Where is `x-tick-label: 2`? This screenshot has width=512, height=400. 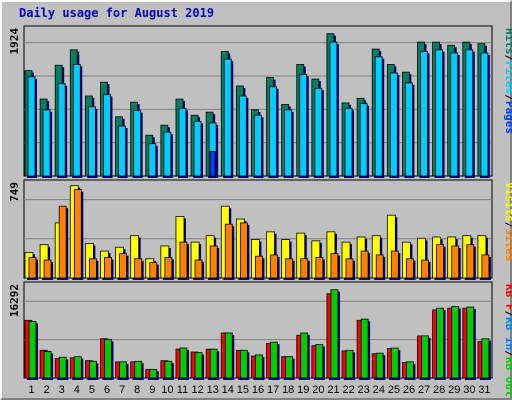 x-tick-label: 2 is located at coordinates (47, 390).